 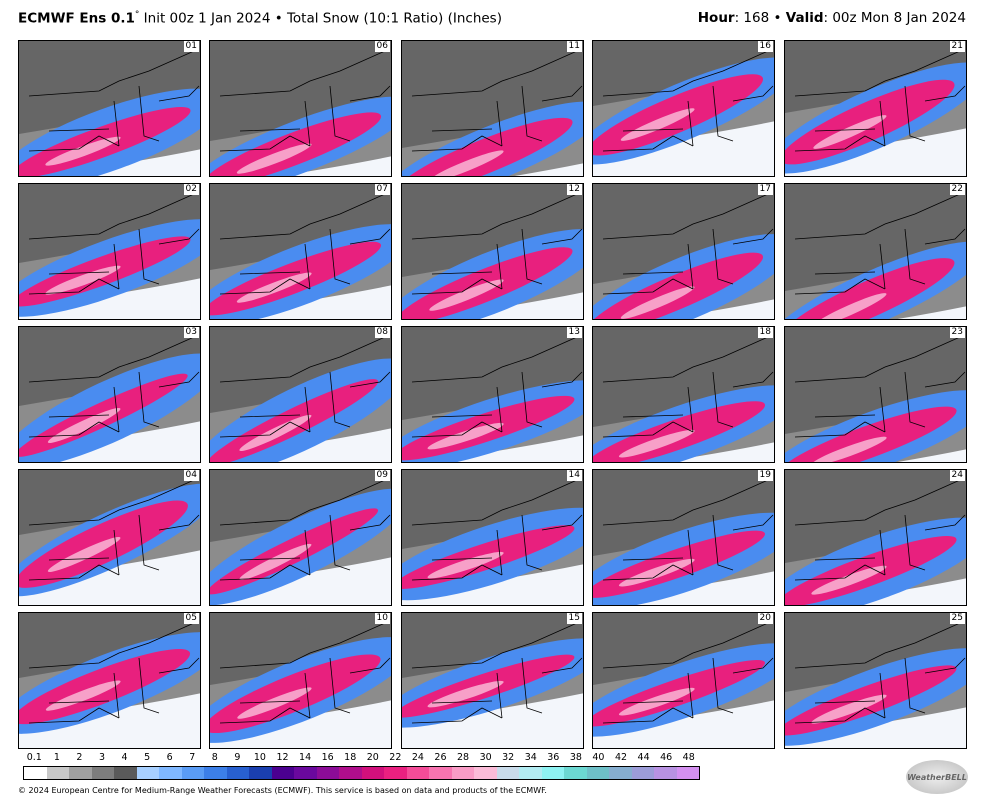 I want to click on map-panel: 10, so click(x=300, y=680).